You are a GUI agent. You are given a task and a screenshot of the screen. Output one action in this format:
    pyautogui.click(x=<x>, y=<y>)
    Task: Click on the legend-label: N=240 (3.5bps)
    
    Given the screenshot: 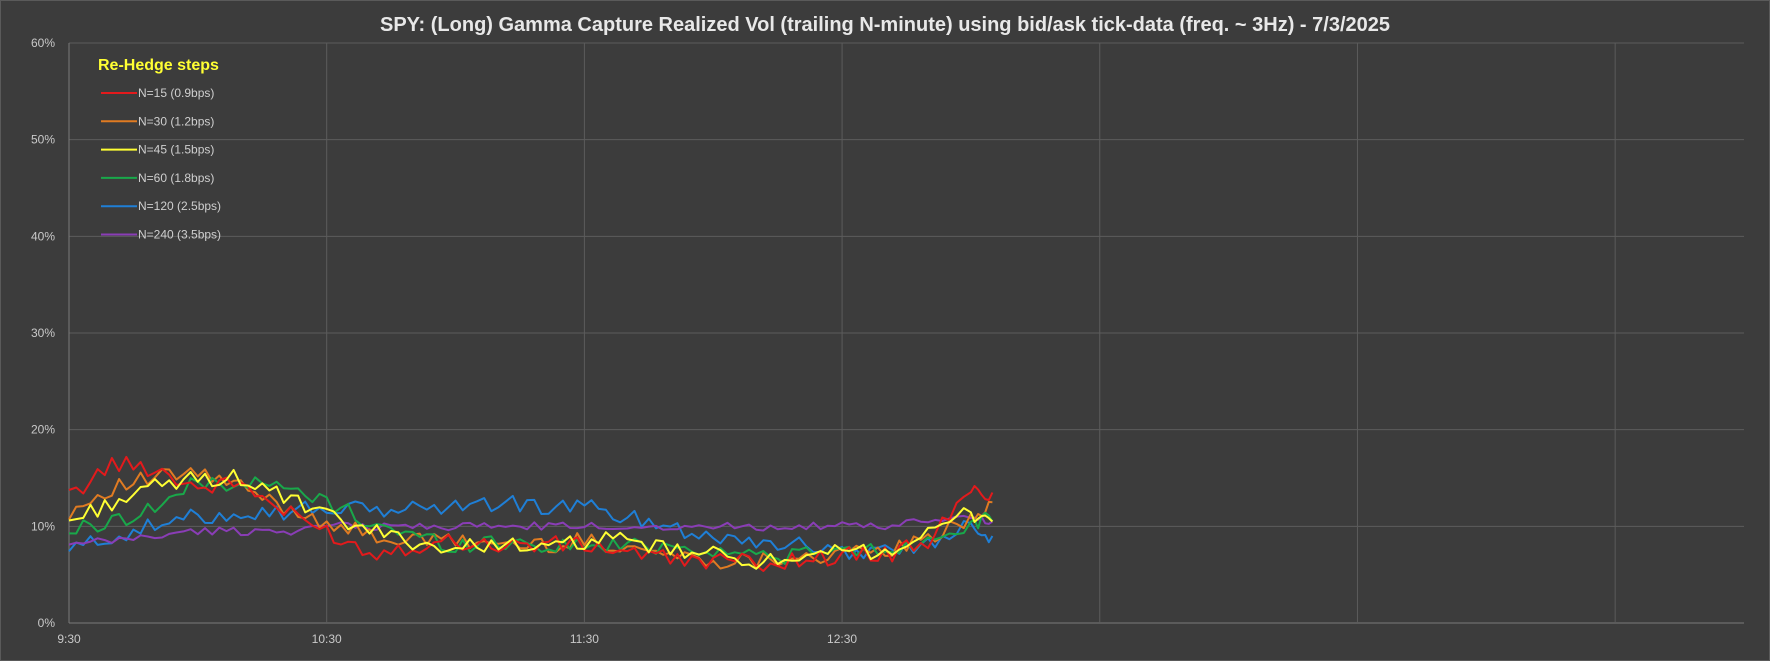 What is the action you would take?
    pyautogui.click(x=179, y=235)
    